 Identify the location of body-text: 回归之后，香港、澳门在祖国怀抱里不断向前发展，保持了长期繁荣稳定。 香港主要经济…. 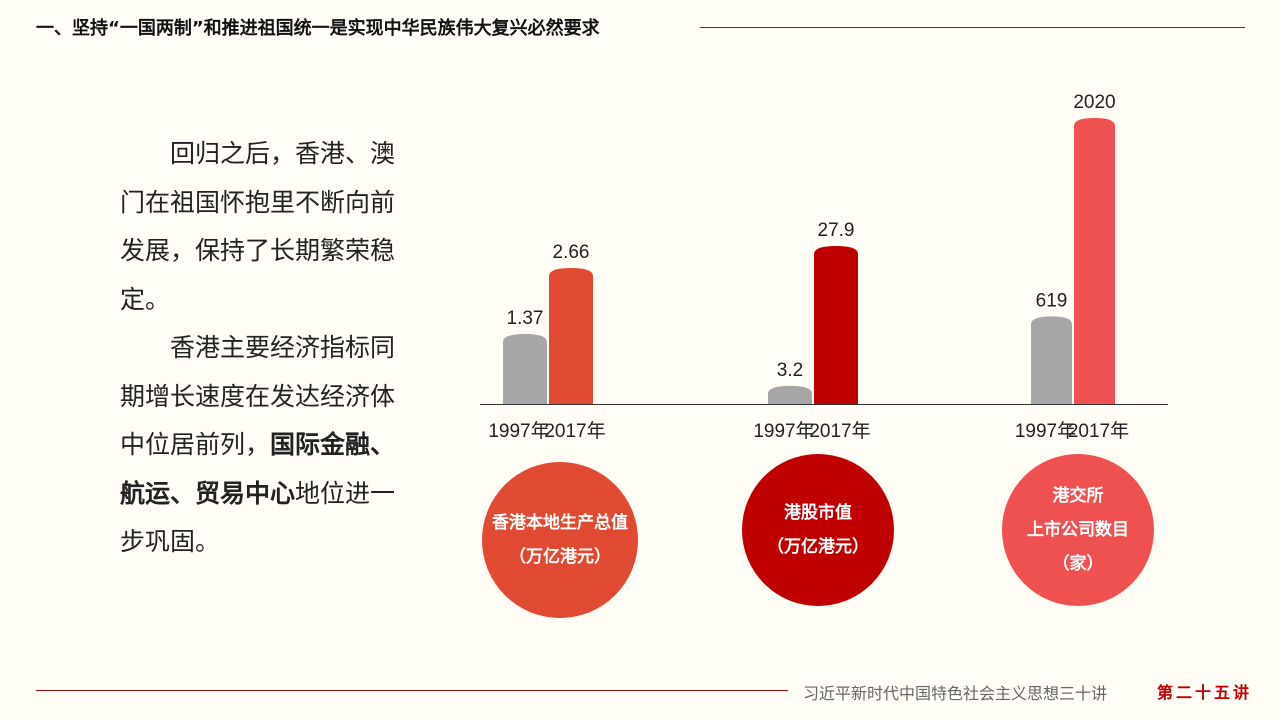
(265, 348).